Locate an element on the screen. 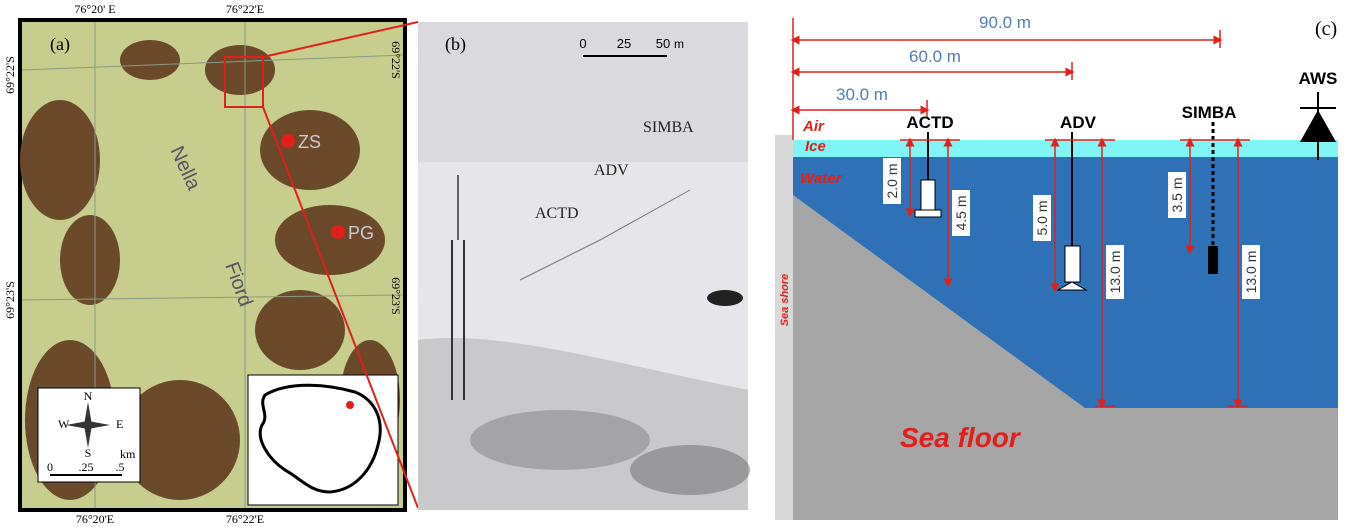 This screenshot has height=527, width=1352. instrument-label: AWS is located at coordinates (1318, 78).